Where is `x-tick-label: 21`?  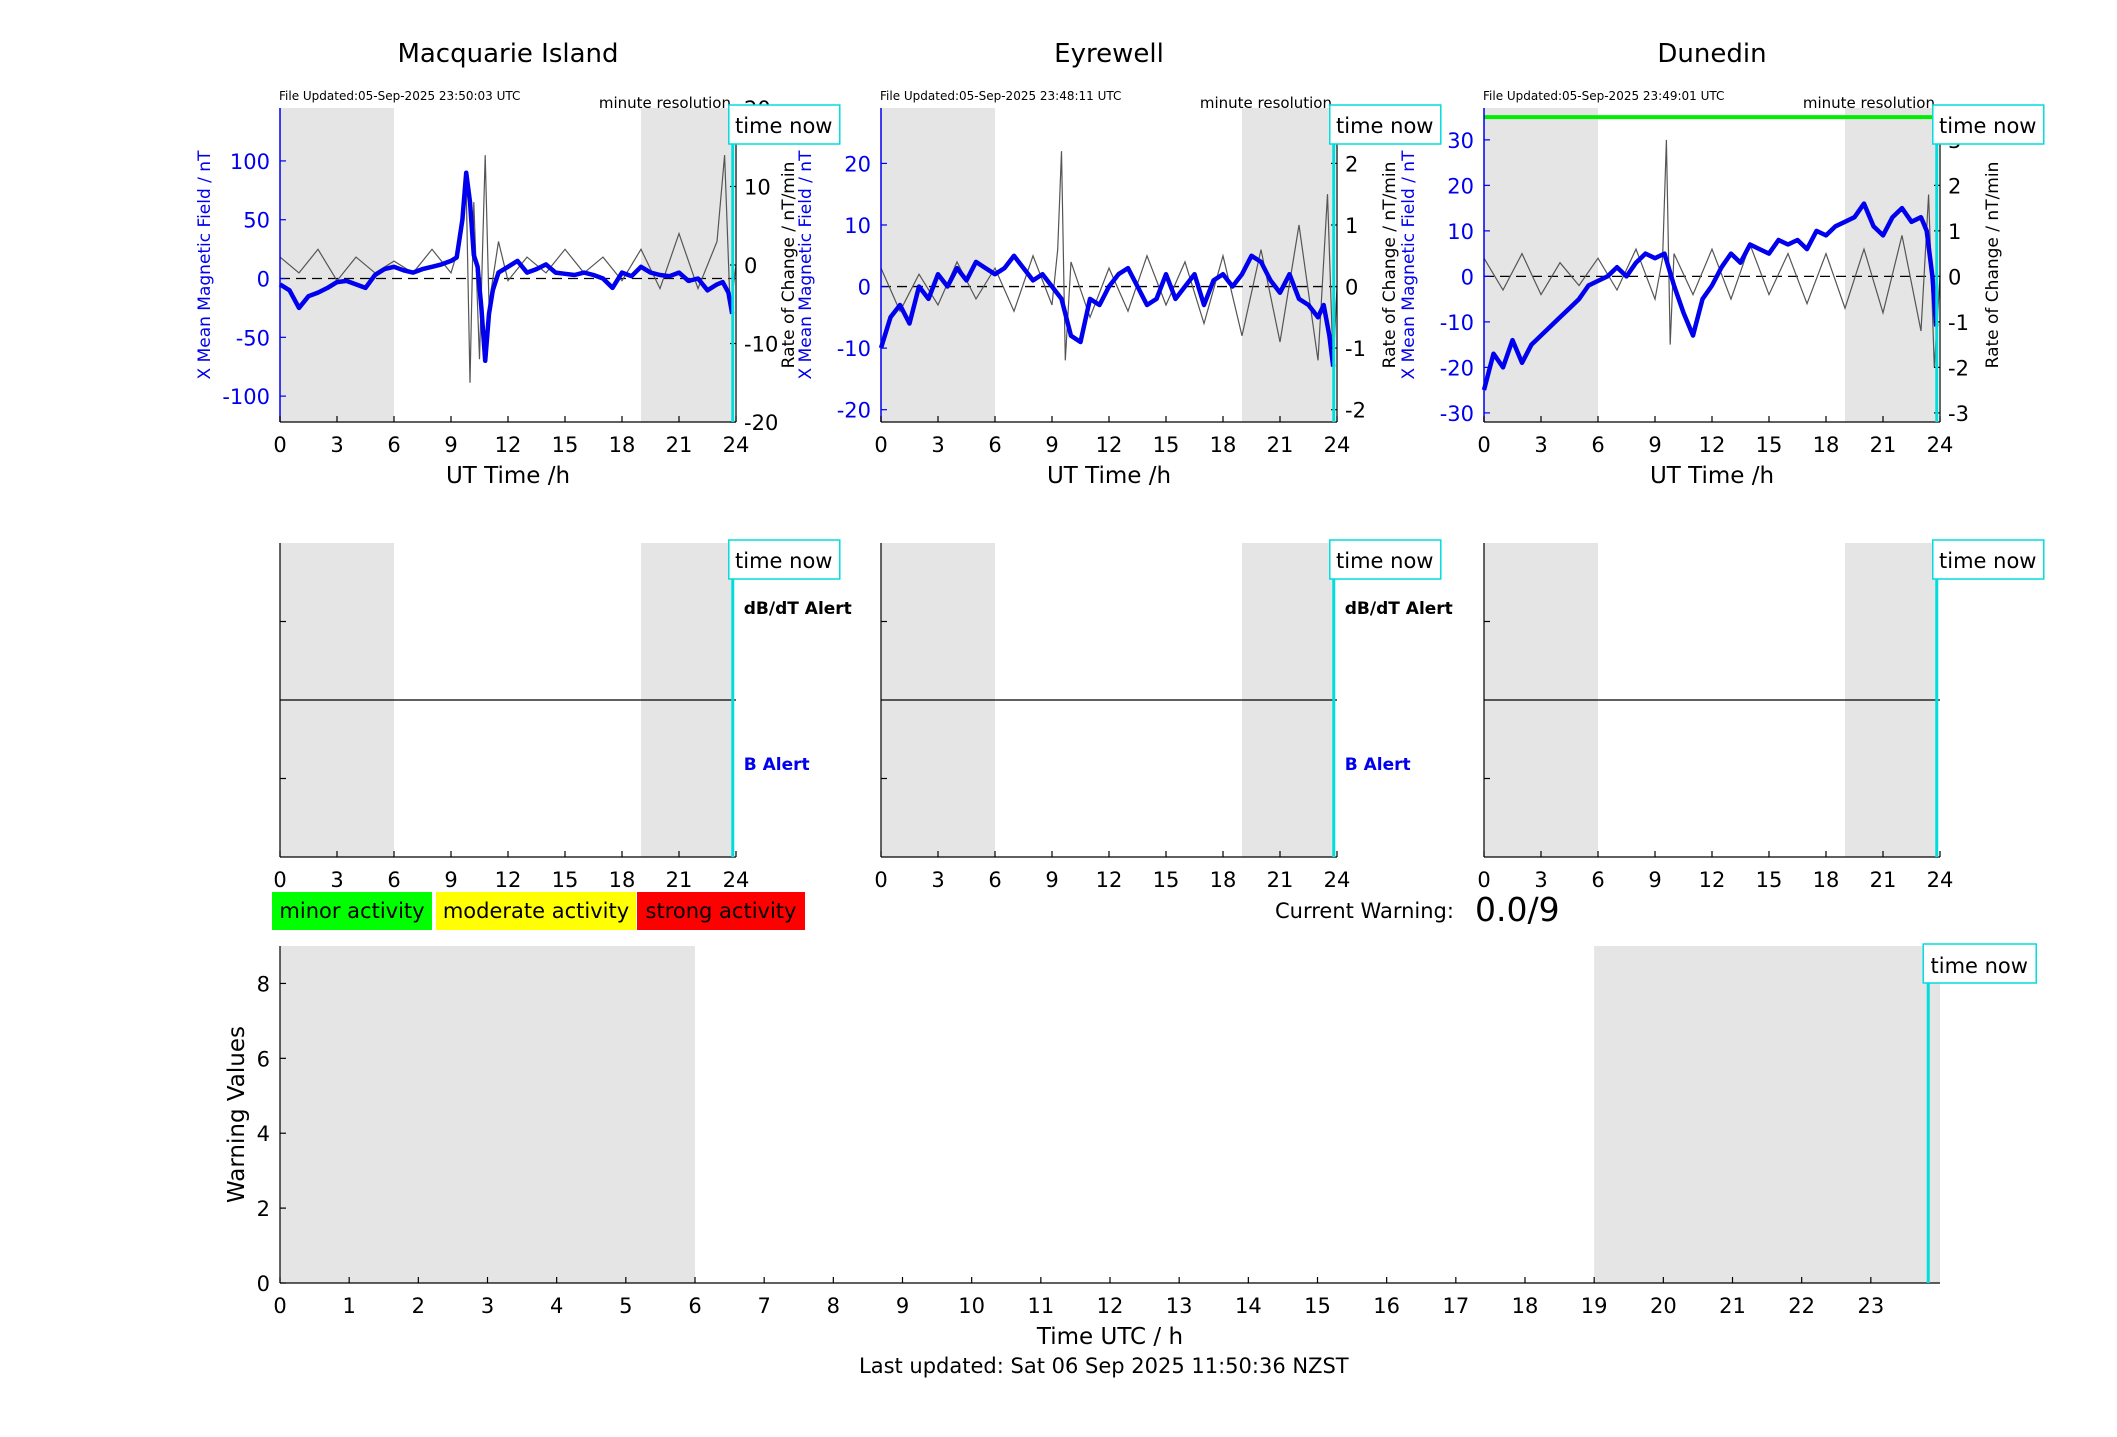 x-tick-label: 21 is located at coordinates (1280, 445).